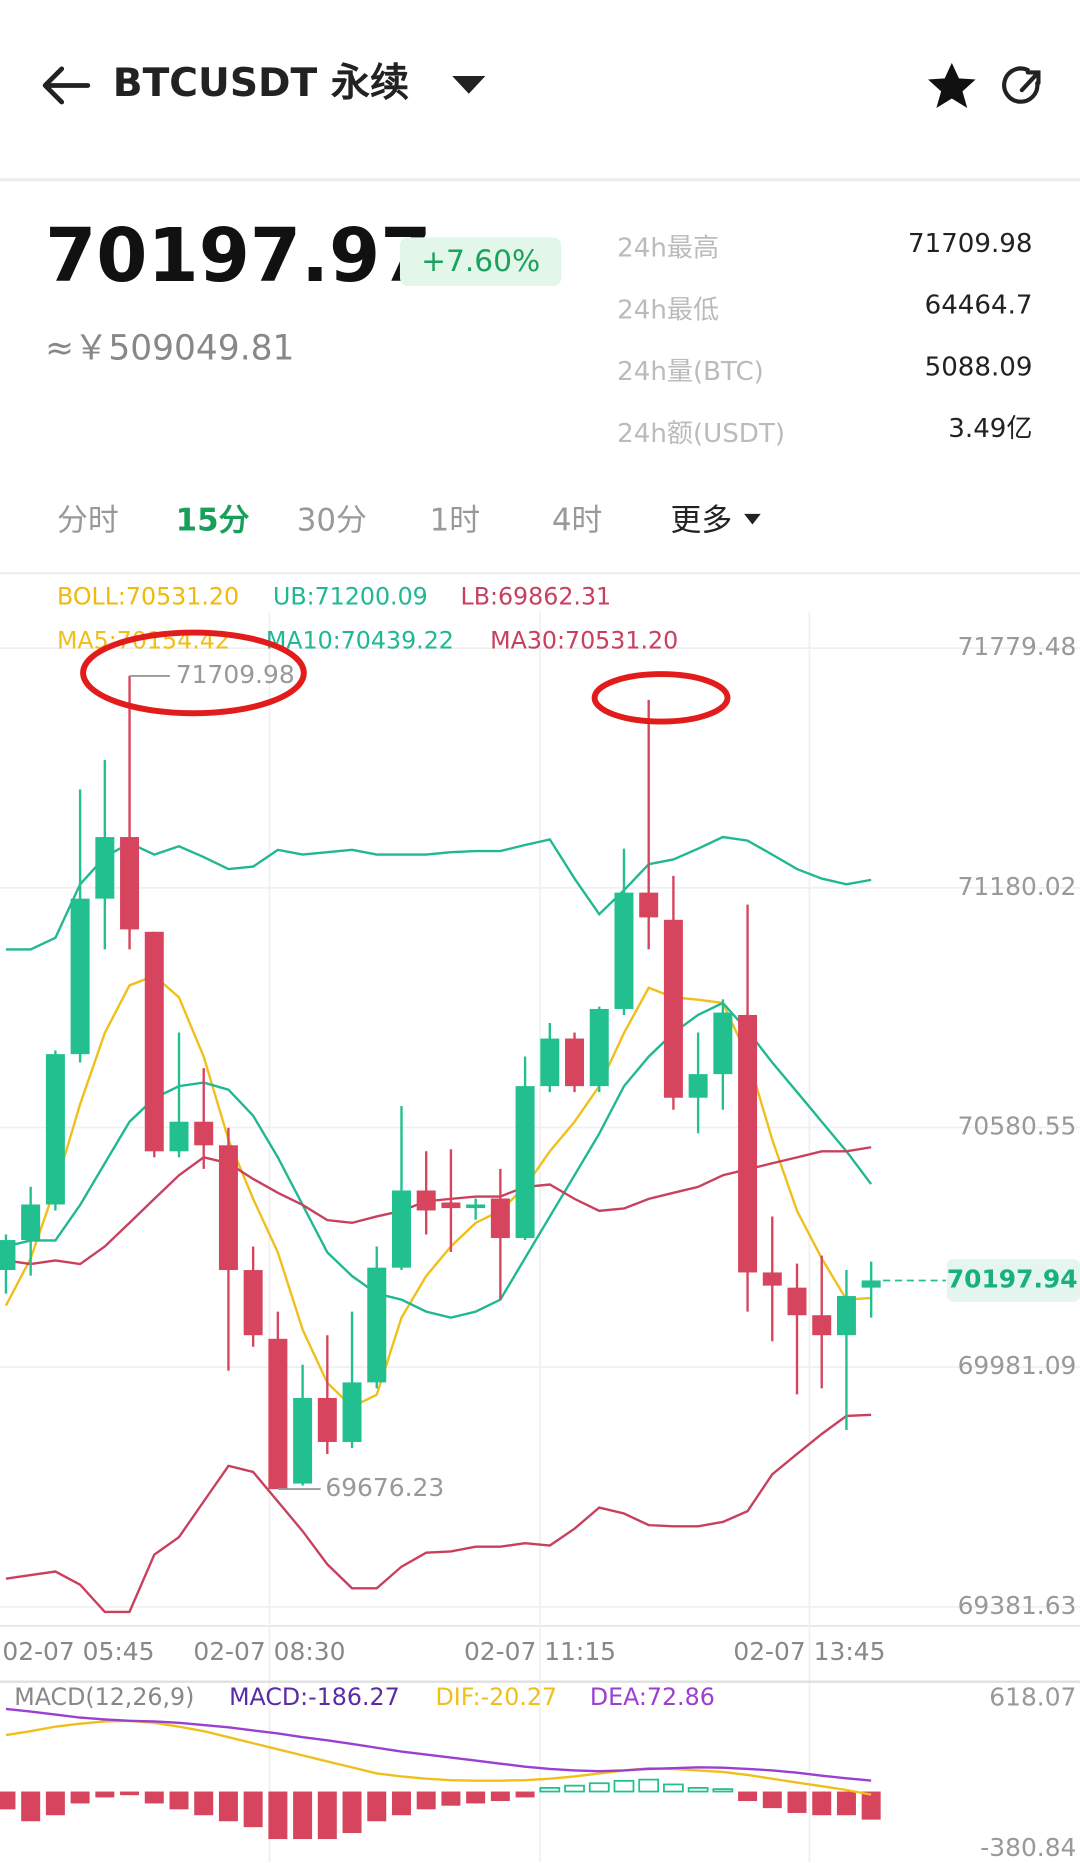 This screenshot has width=1080, height=1863. Describe the element at coordinates (261, 83) in the screenshot. I see `pair-title: BTCUSDT 永续` at that location.